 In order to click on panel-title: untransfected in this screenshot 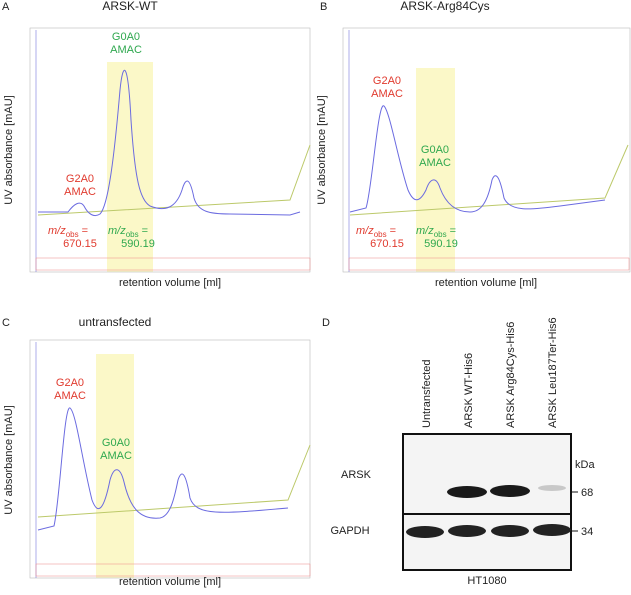, I will do `click(115, 322)`.